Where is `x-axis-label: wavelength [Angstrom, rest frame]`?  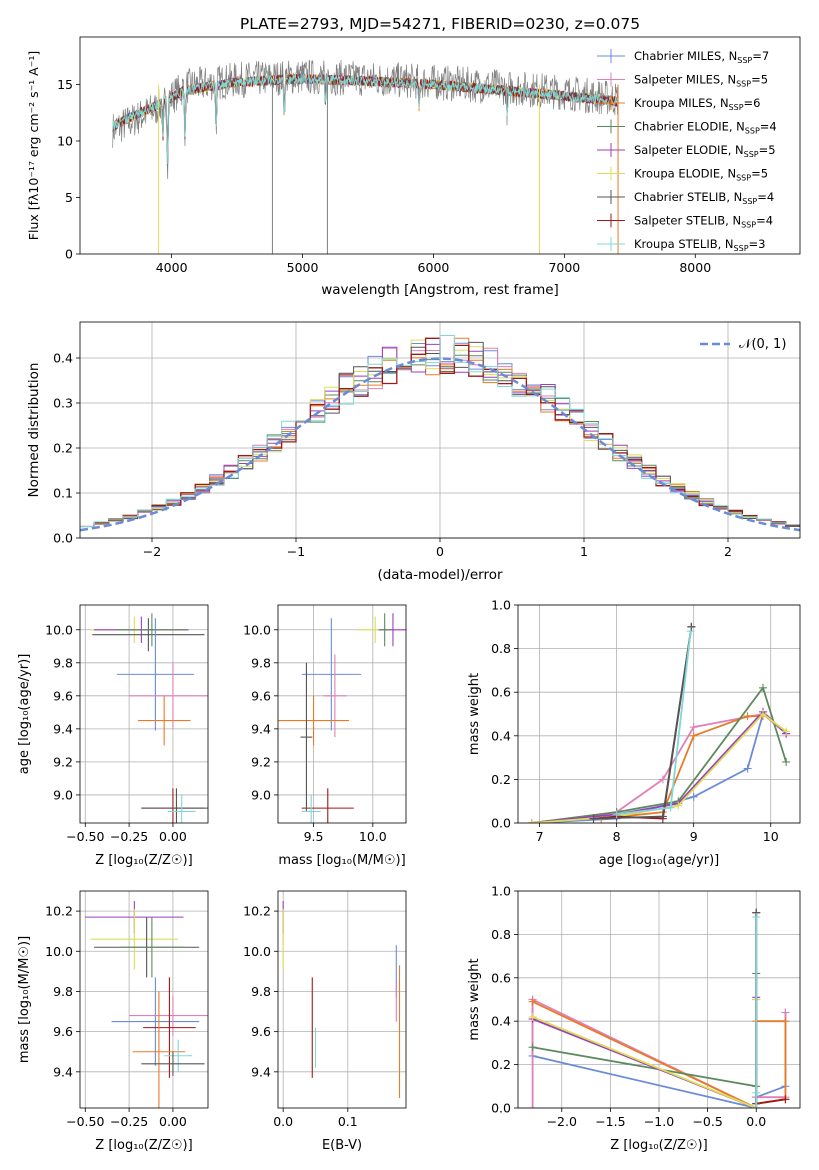 x-axis-label: wavelength [Angstrom, rest frame] is located at coordinates (440, 290).